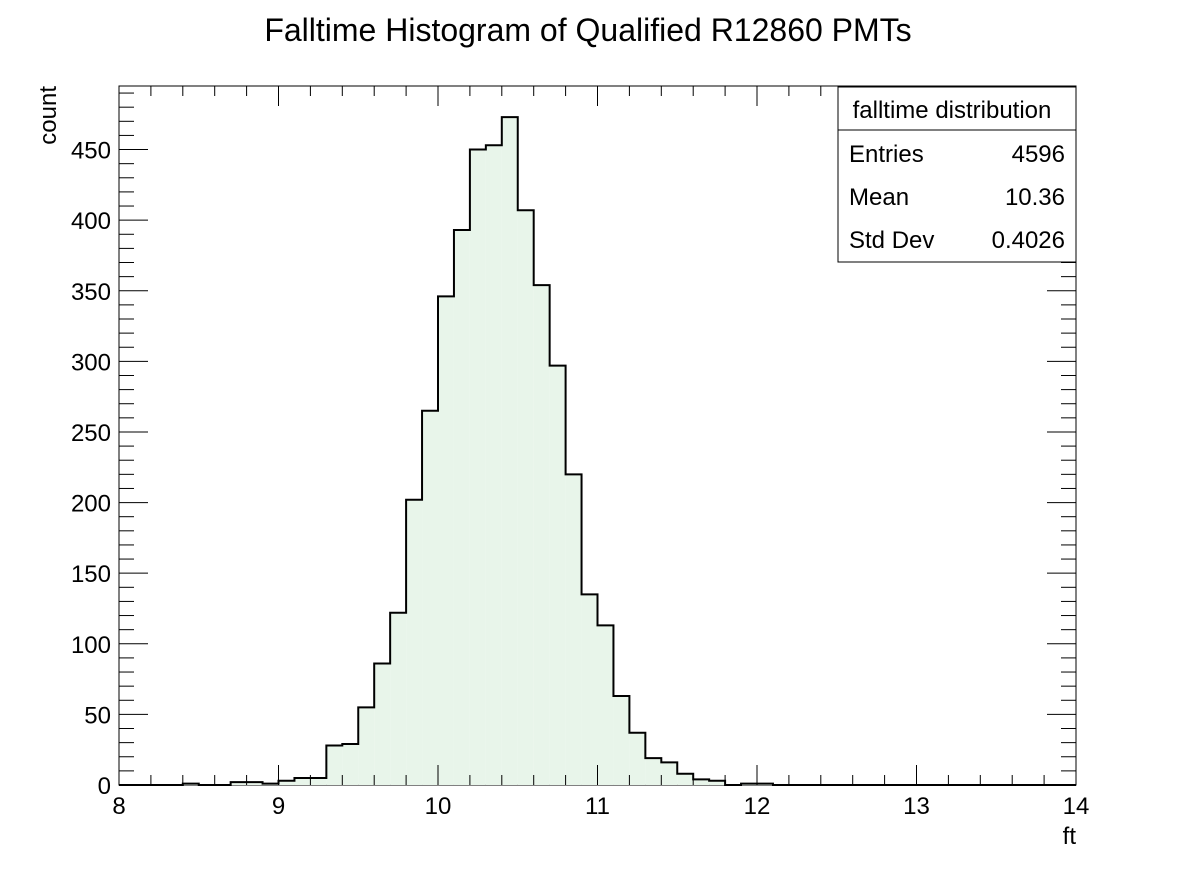 The width and height of the screenshot is (1196, 872). I want to click on stats-box-frame, so click(957, 174).